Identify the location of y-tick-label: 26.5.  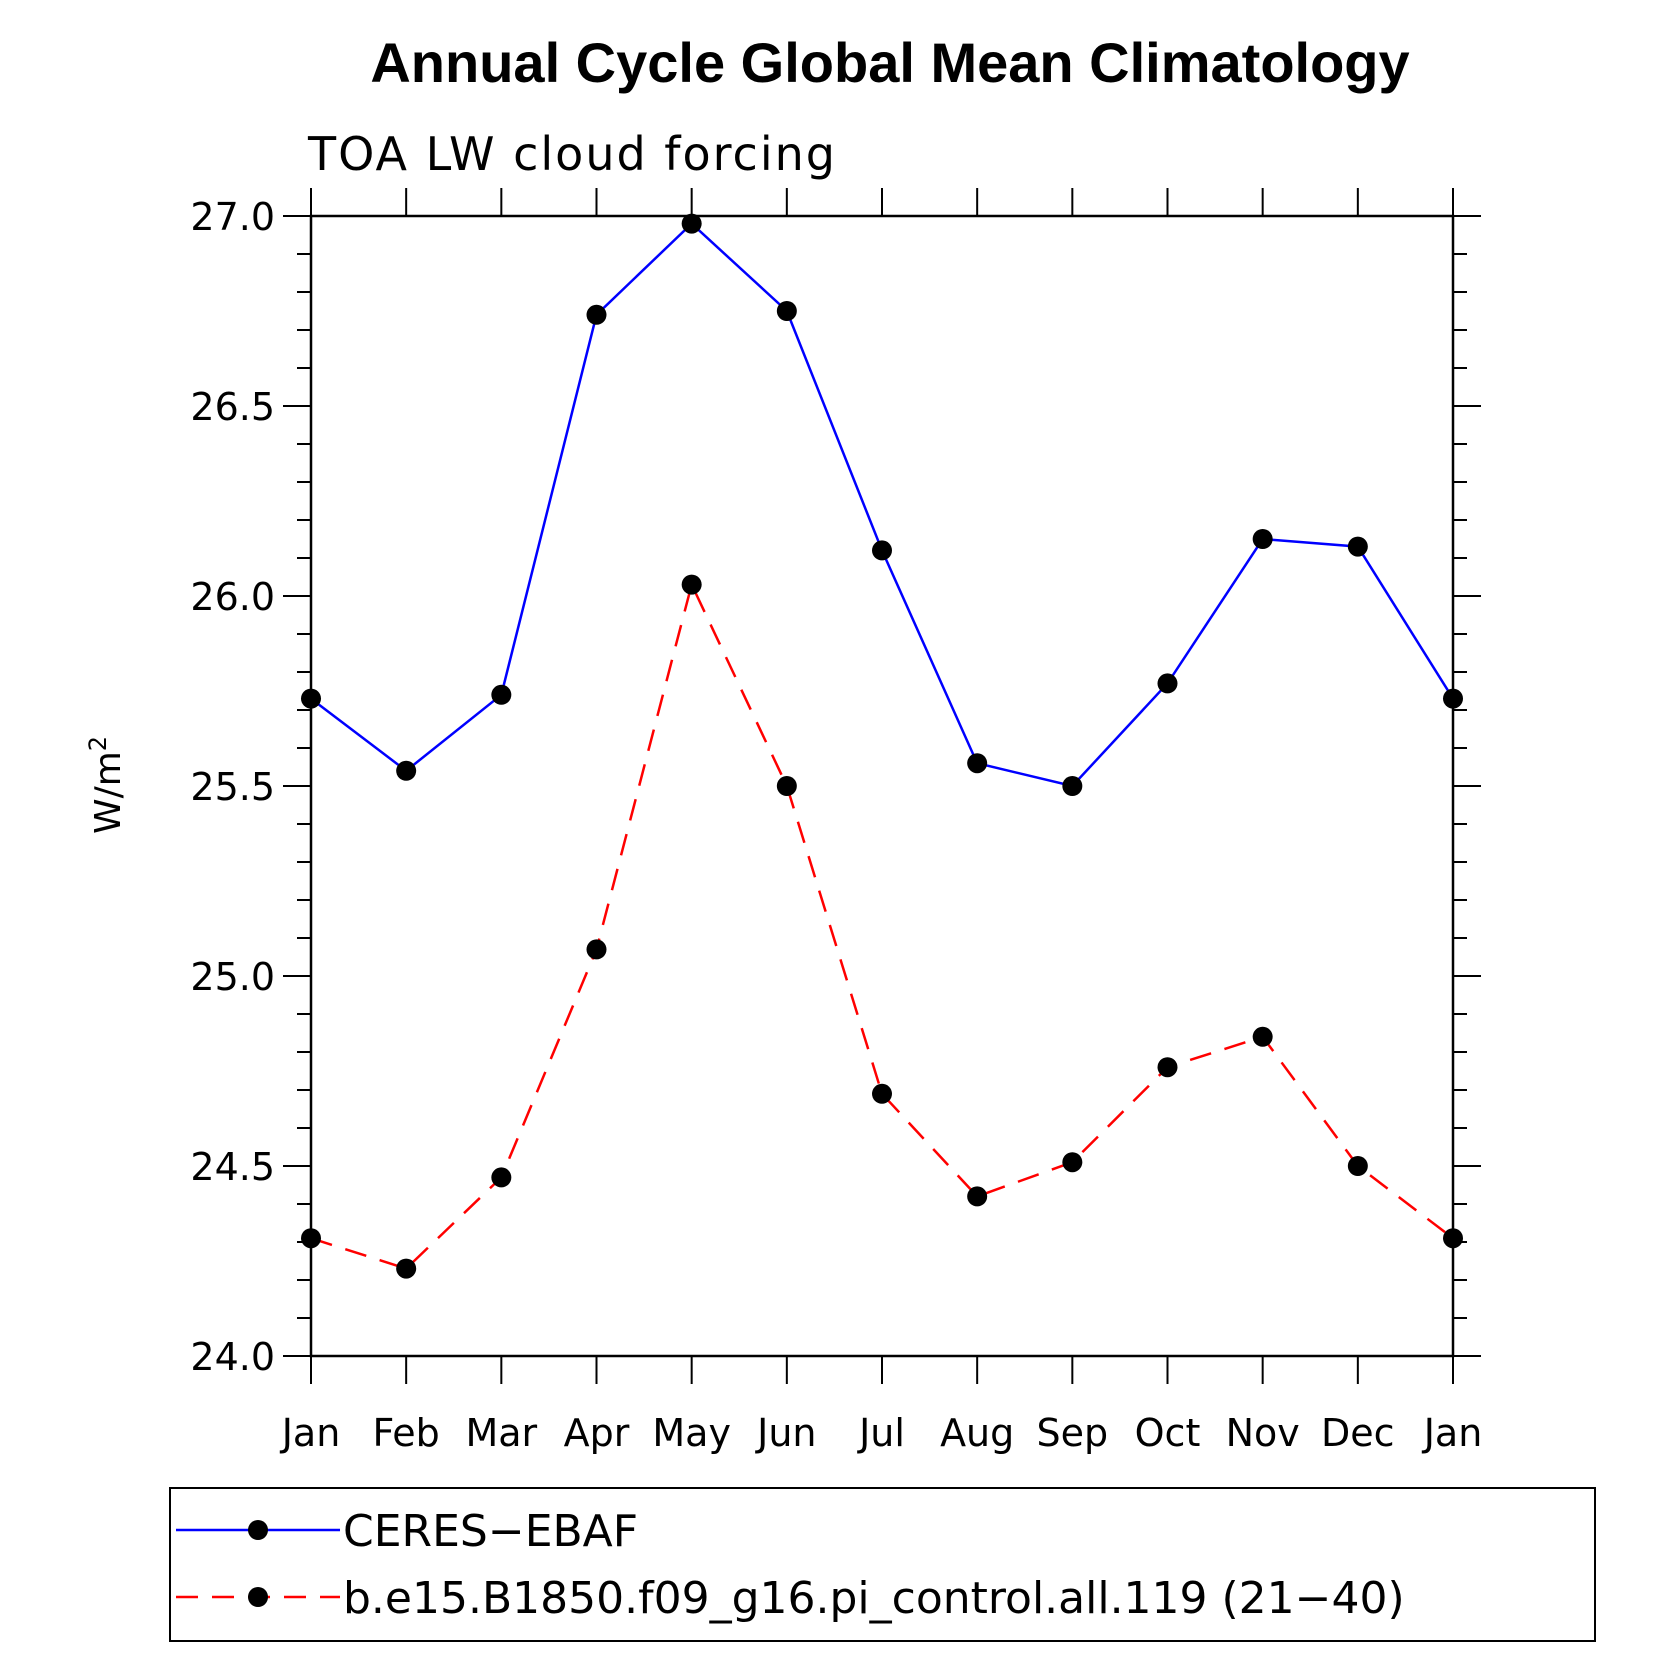
(232, 407).